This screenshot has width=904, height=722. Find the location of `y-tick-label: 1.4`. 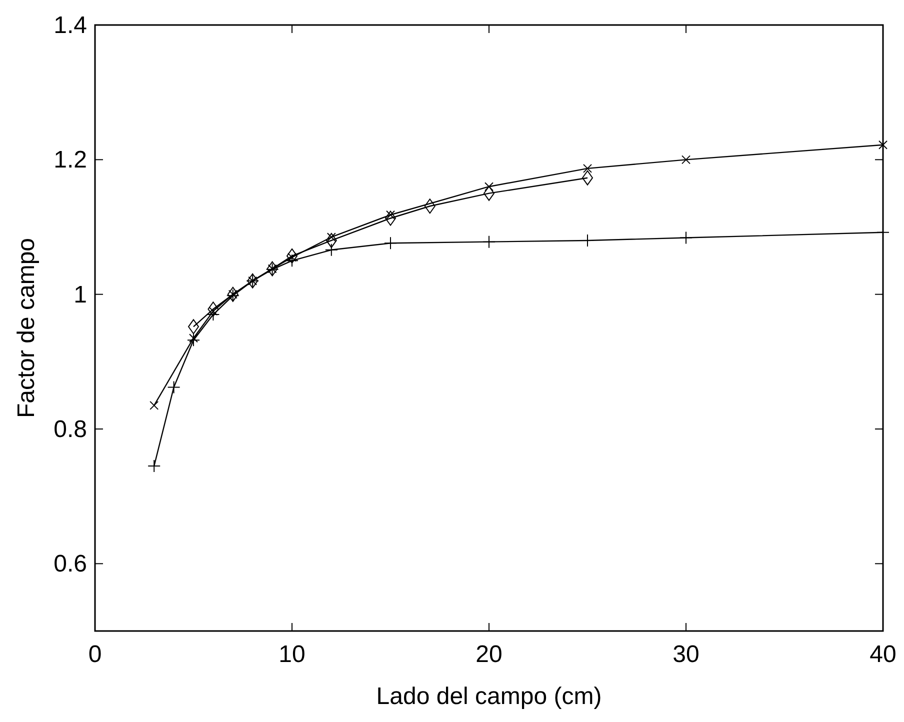

y-tick-label: 1.4 is located at coordinates (70, 25).